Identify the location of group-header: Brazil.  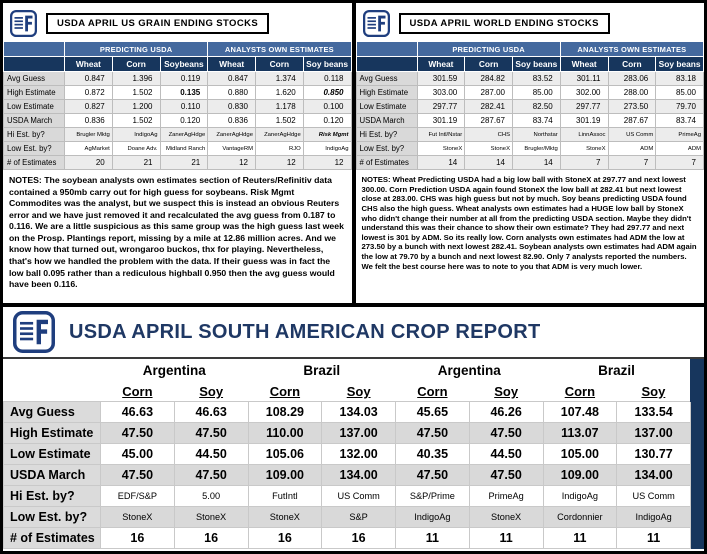
(322, 370).